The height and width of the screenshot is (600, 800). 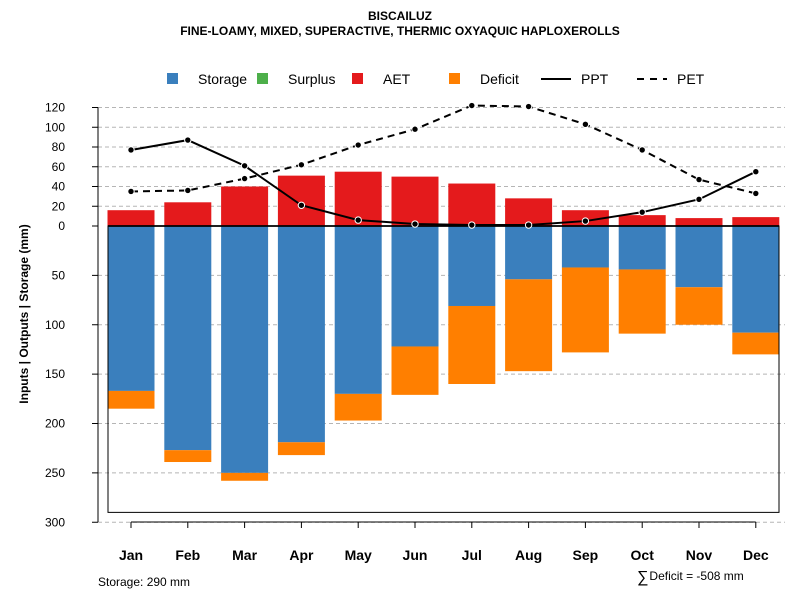 What do you see at coordinates (595, 79) in the screenshot?
I see `legend-ppt-label: PPT` at bounding box center [595, 79].